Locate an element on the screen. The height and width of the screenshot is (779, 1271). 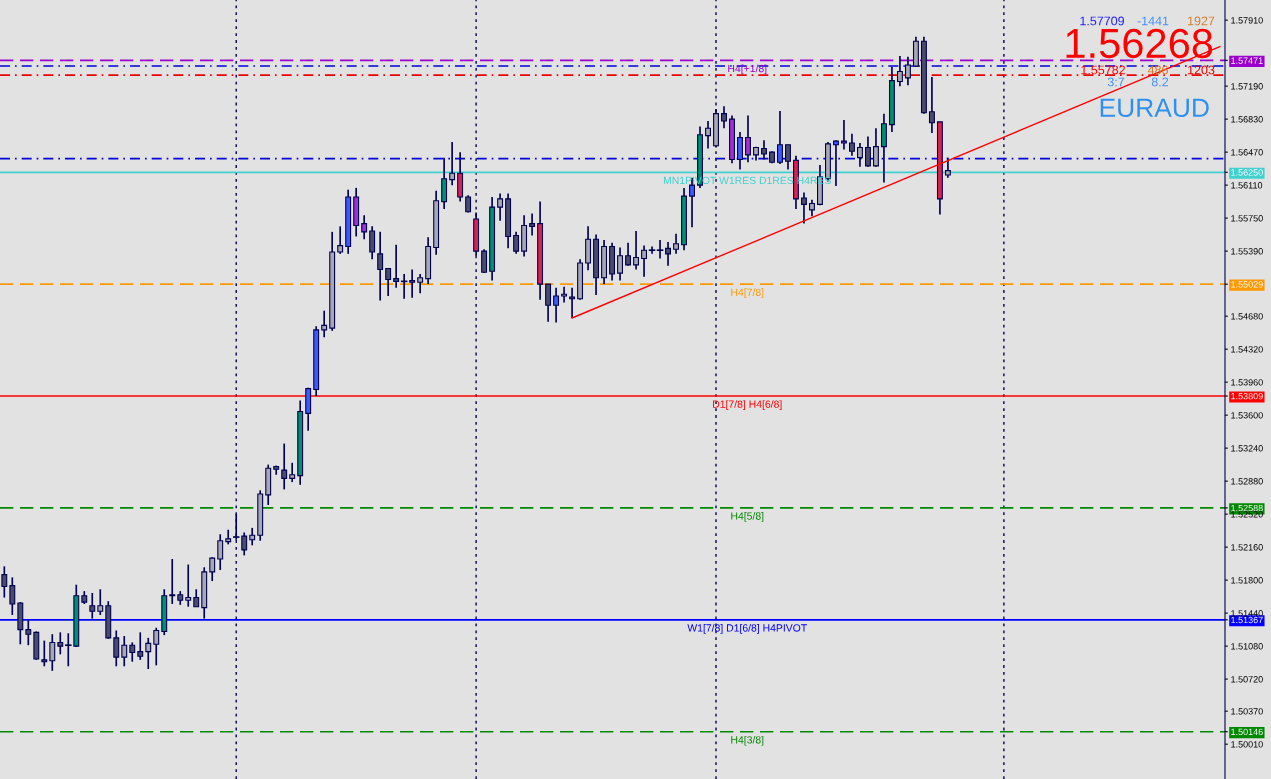
y-tick-label: 1.51367 is located at coordinates (1247, 620).